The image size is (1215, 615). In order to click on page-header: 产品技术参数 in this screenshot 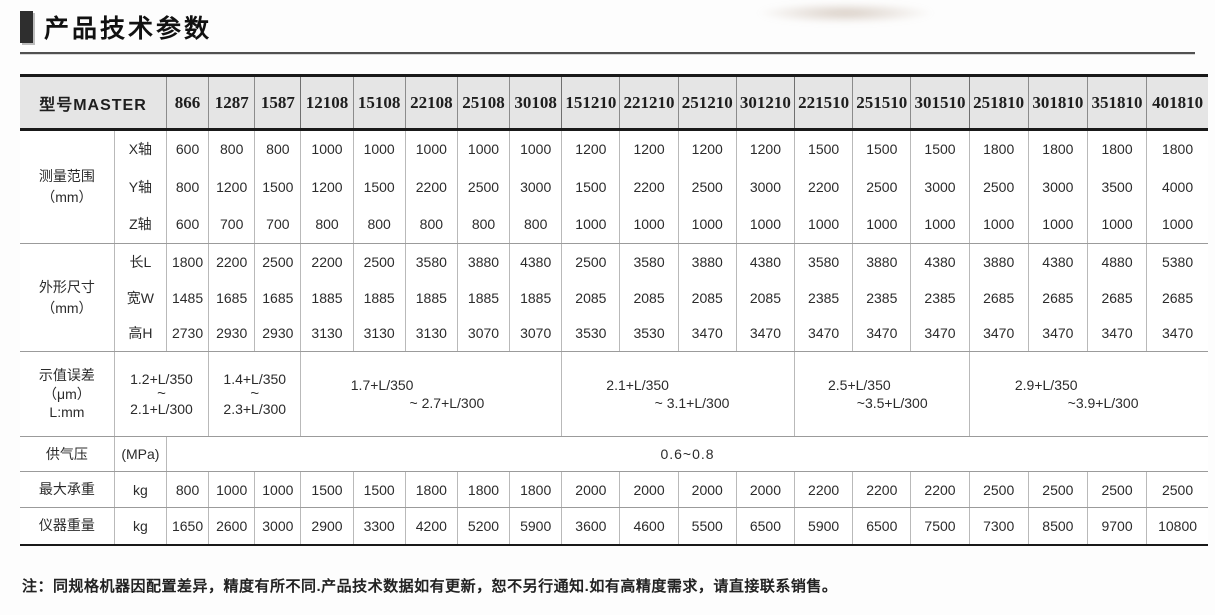, I will do `click(617, 27)`.